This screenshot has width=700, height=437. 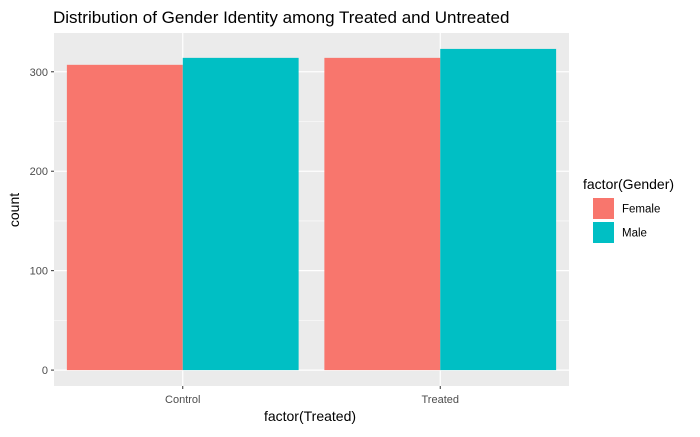 What do you see at coordinates (312, 396) in the screenshot?
I see `x-axis: Control Treated` at bounding box center [312, 396].